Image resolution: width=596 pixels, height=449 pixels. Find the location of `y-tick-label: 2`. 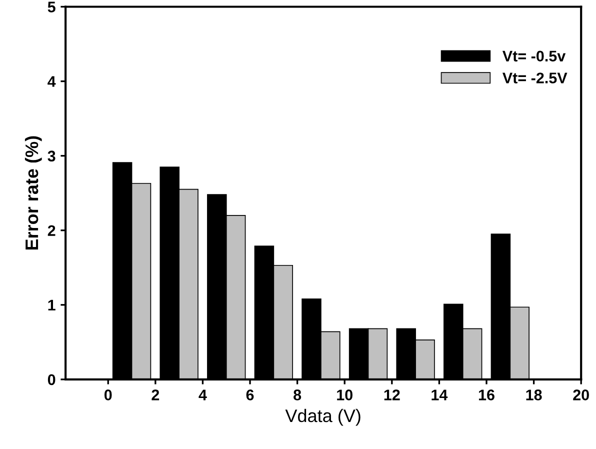

y-tick-label: 2 is located at coordinates (52, 230).